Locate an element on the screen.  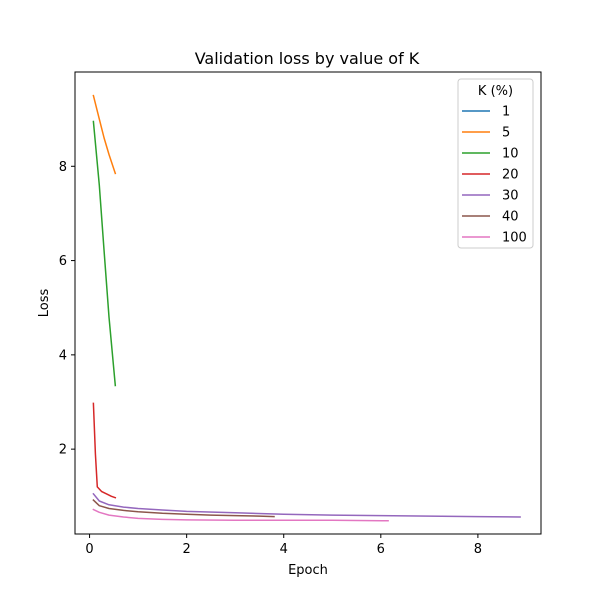
y-tick-label: 8 is located at coordinates (63, 167).